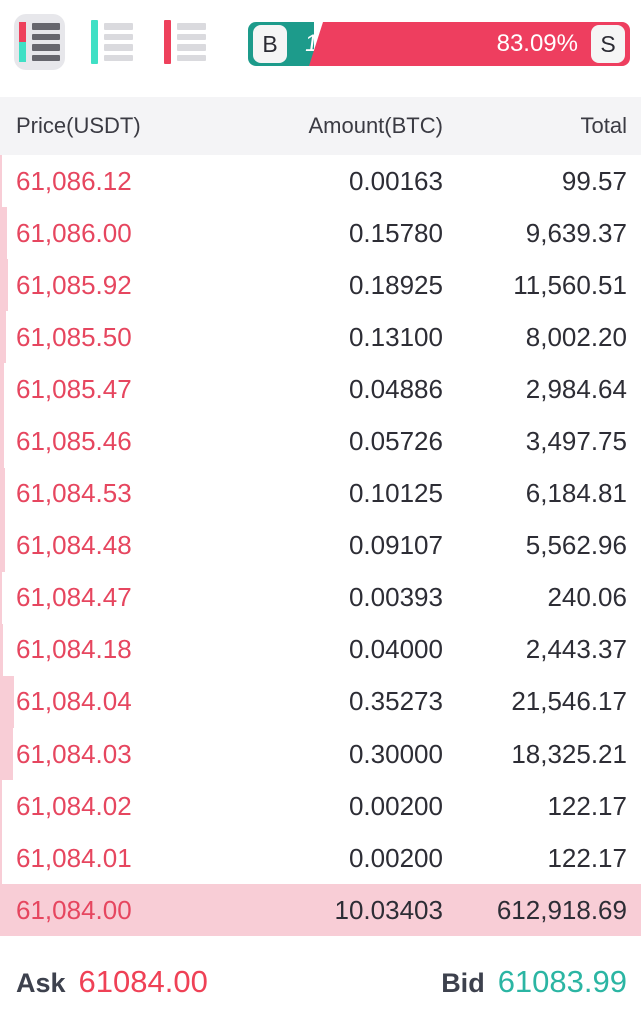 This screenshot has width=641, height=1023. I want to click on row-price: 61,084.48, so click(74, 545).